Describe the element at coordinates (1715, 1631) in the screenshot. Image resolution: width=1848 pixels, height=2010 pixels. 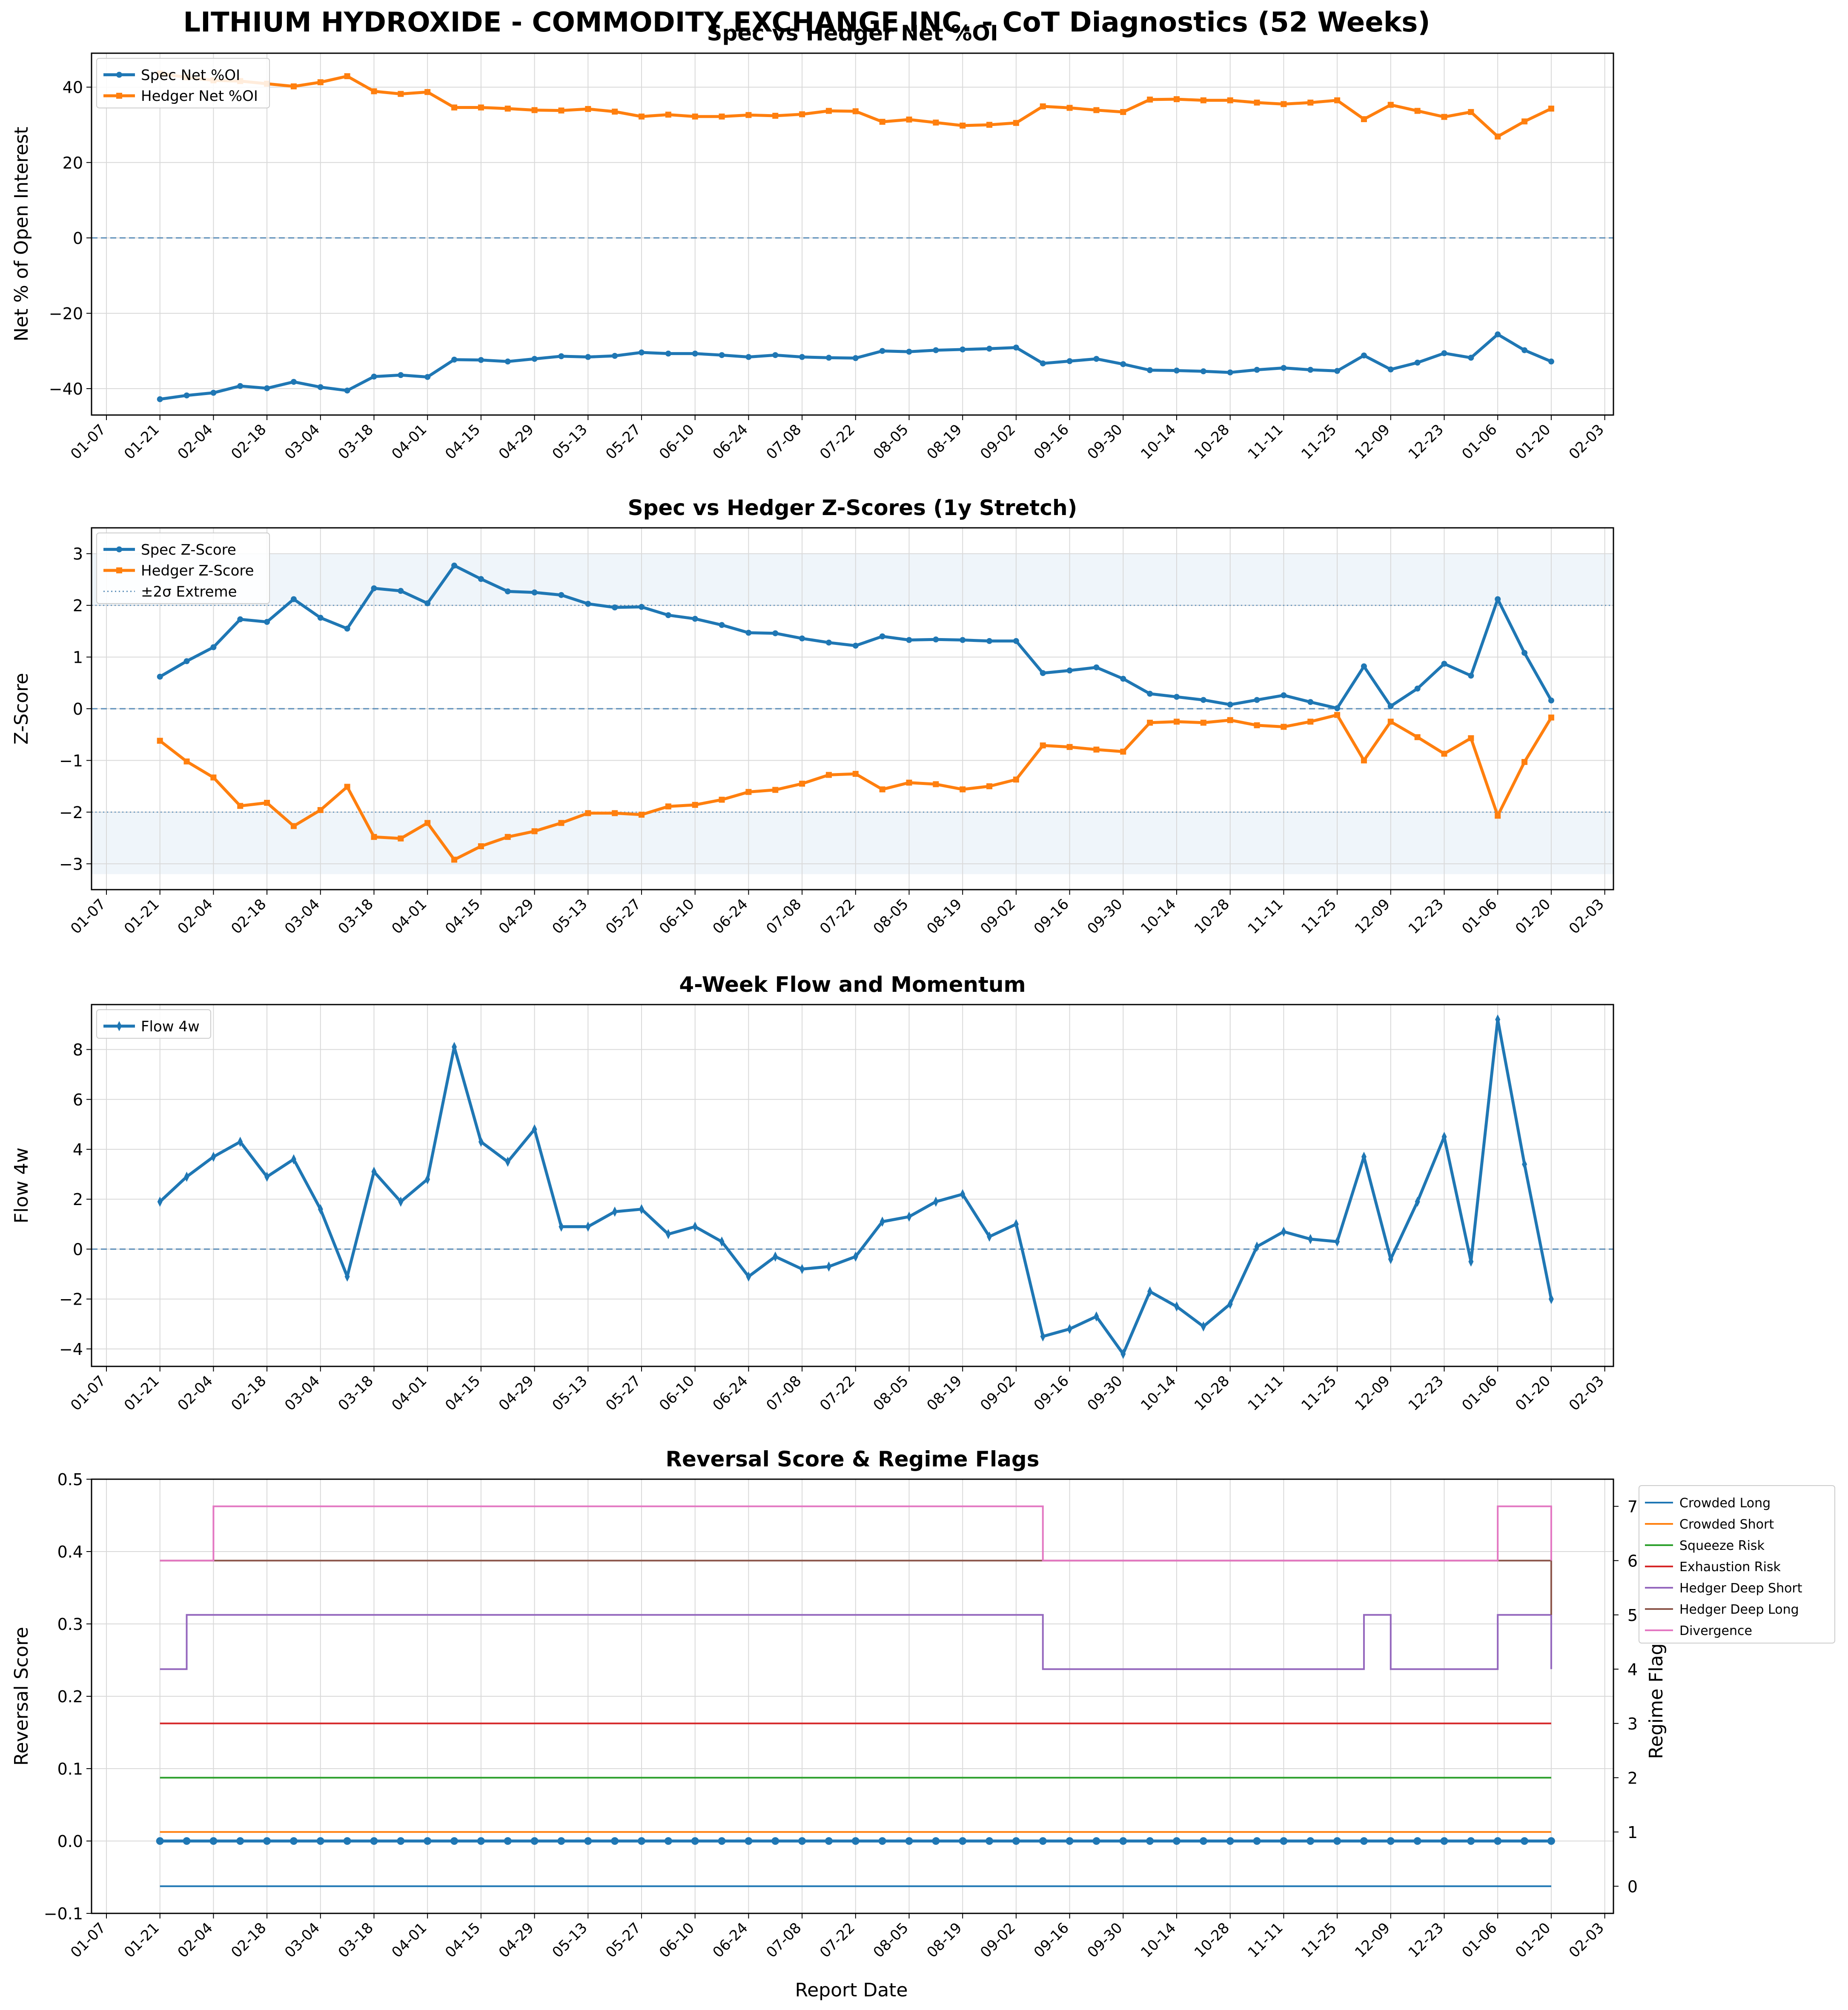
I see `legend-label: Divergence` at that location.